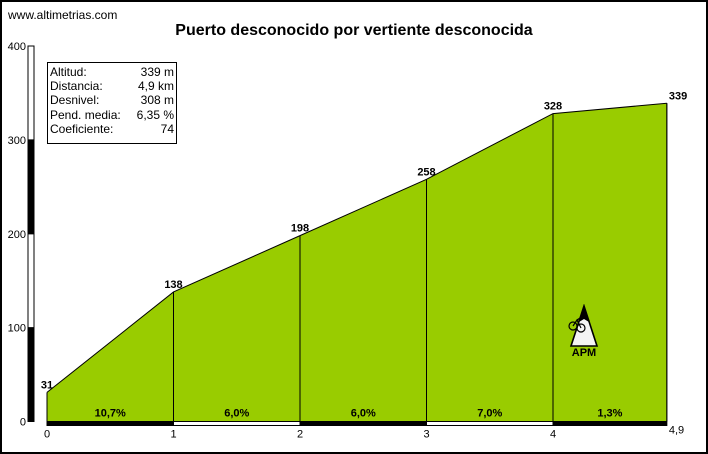 The image size is (708, 454). I want to click on altitude-point-label: 31, so click(47, 385).